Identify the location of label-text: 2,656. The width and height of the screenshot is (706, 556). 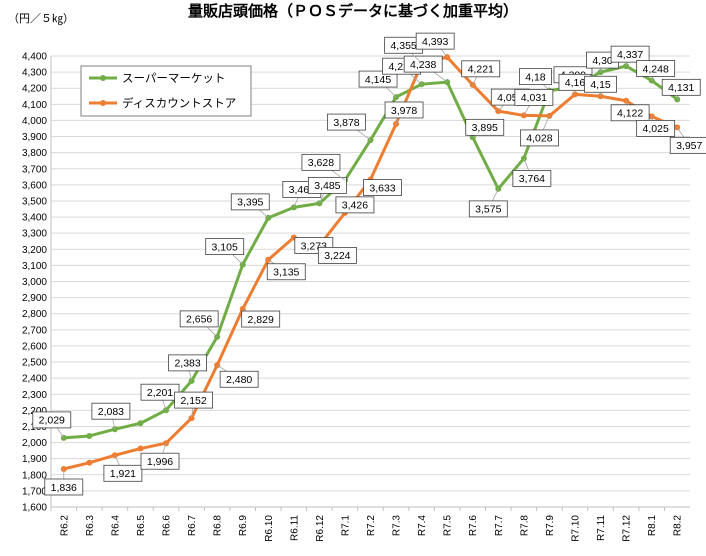
(199, 320).